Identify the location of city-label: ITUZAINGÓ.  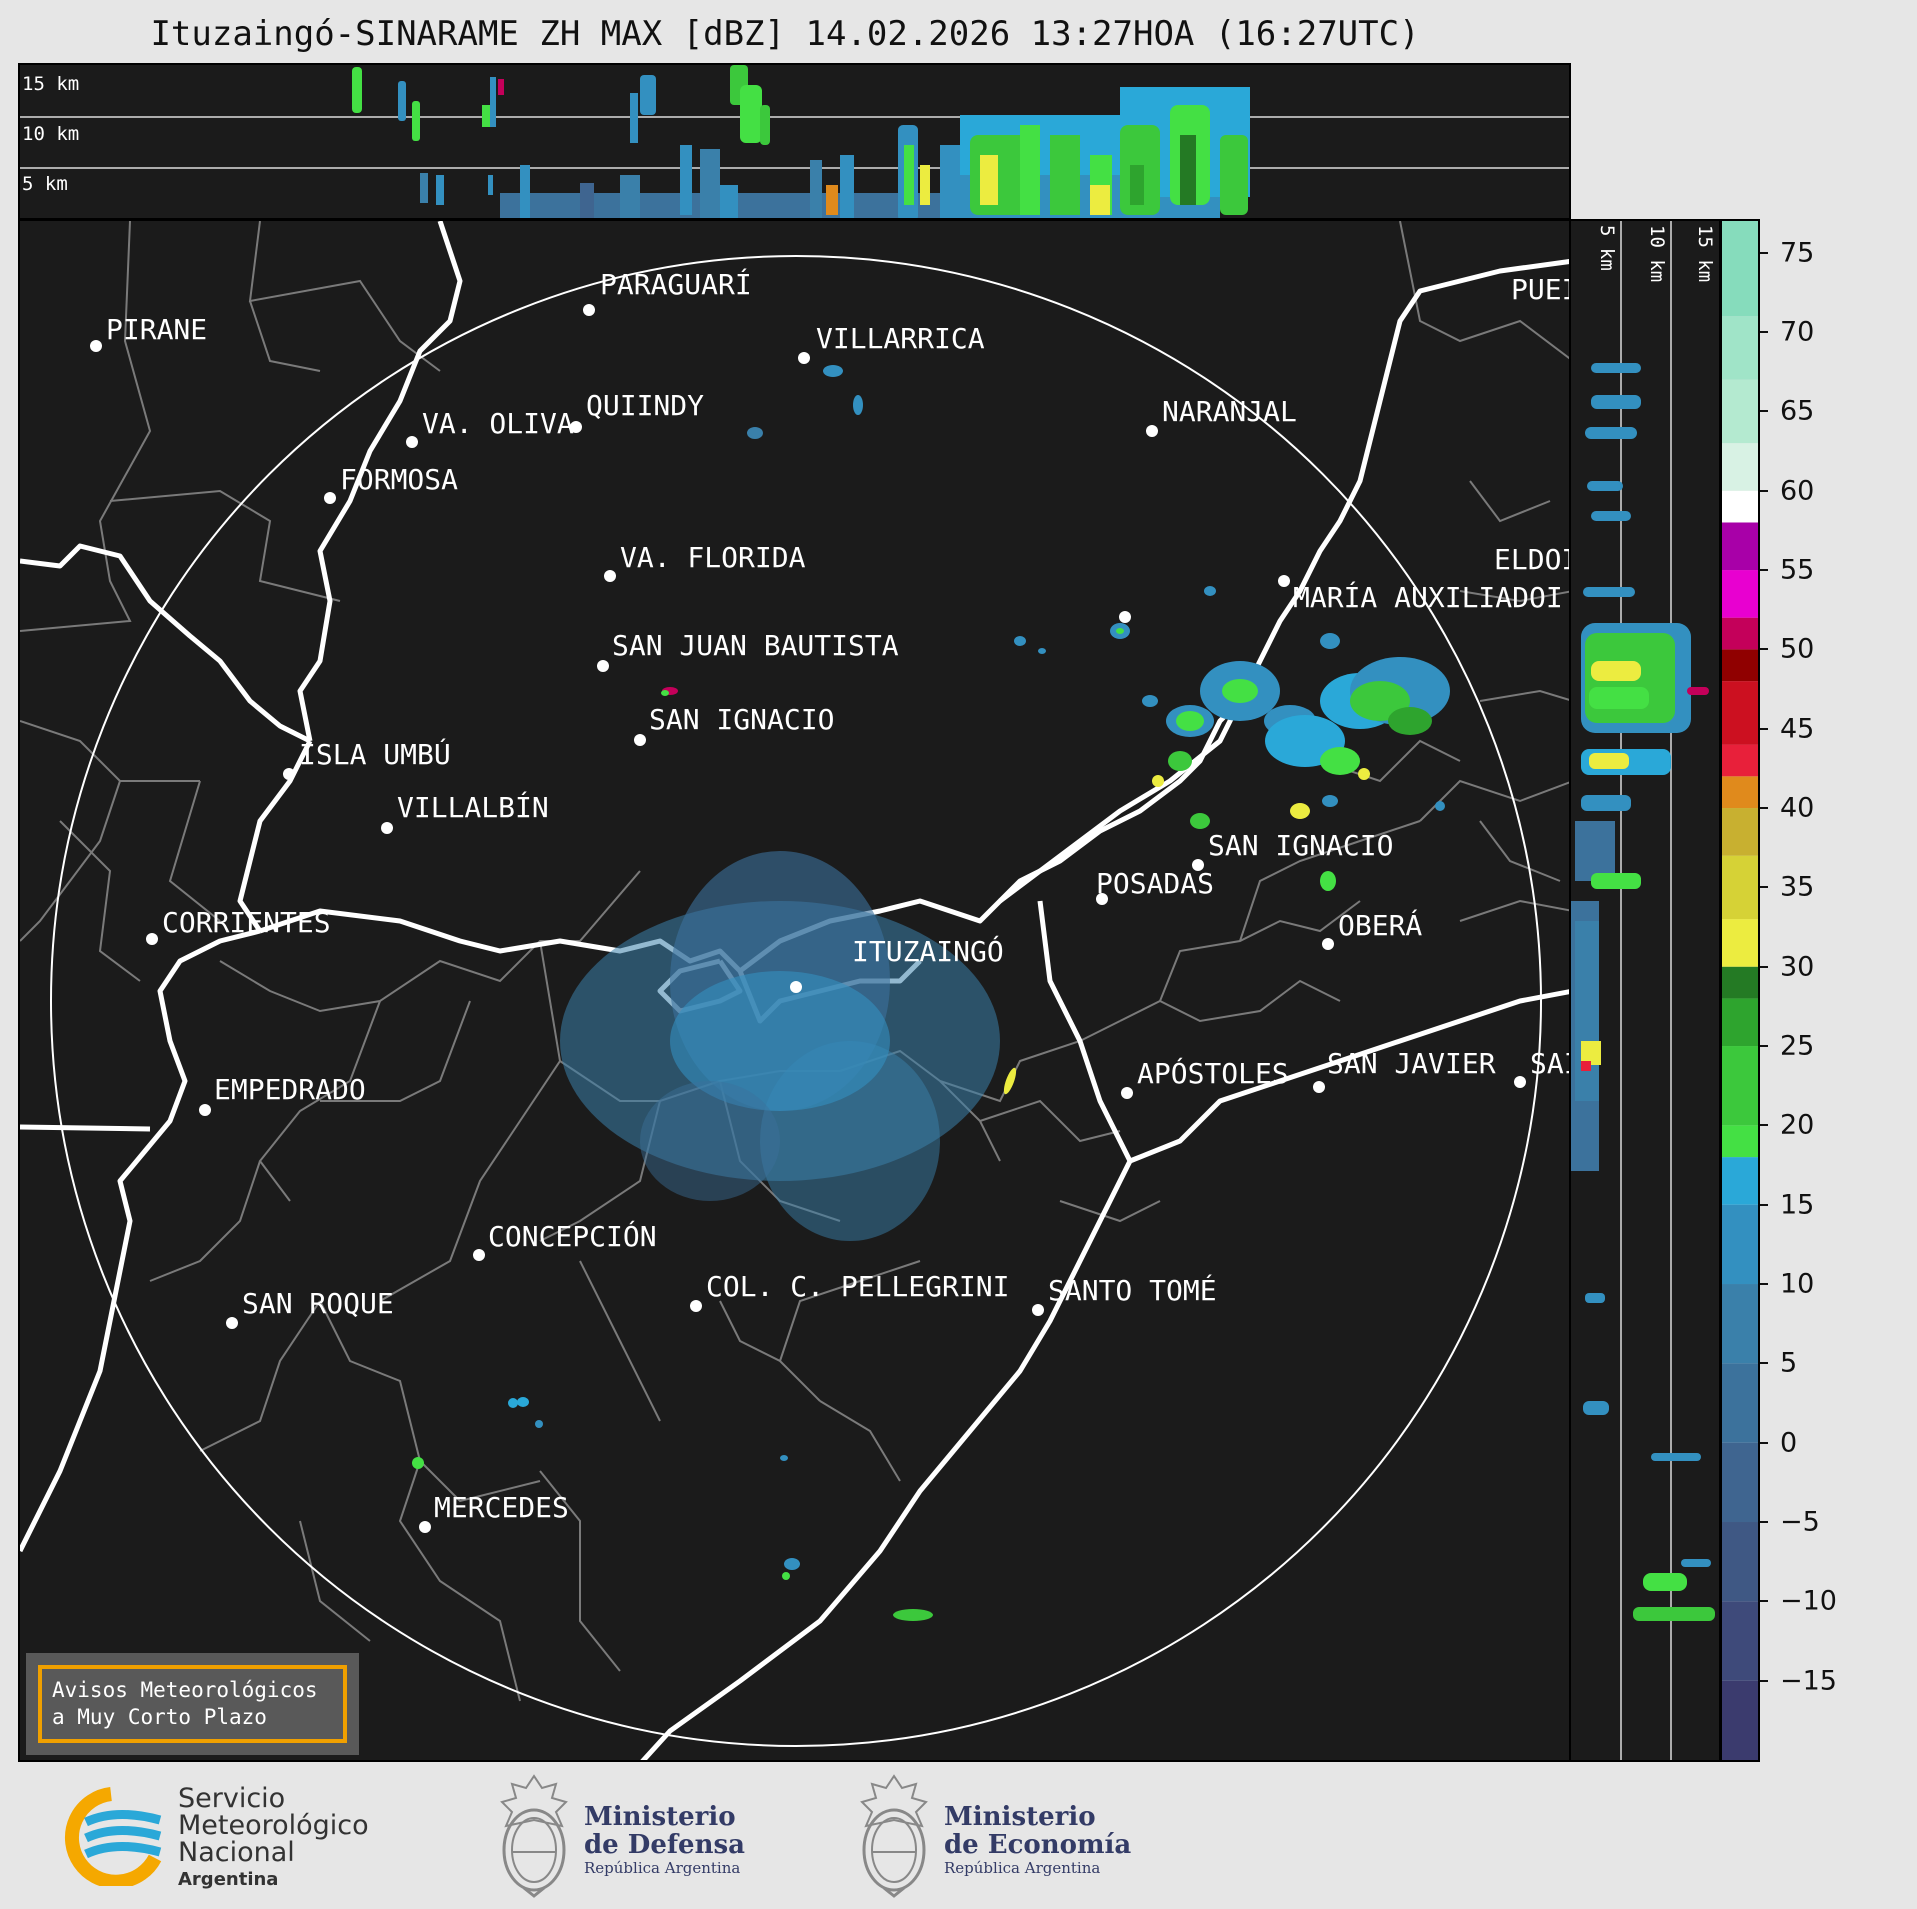
(928, 951).